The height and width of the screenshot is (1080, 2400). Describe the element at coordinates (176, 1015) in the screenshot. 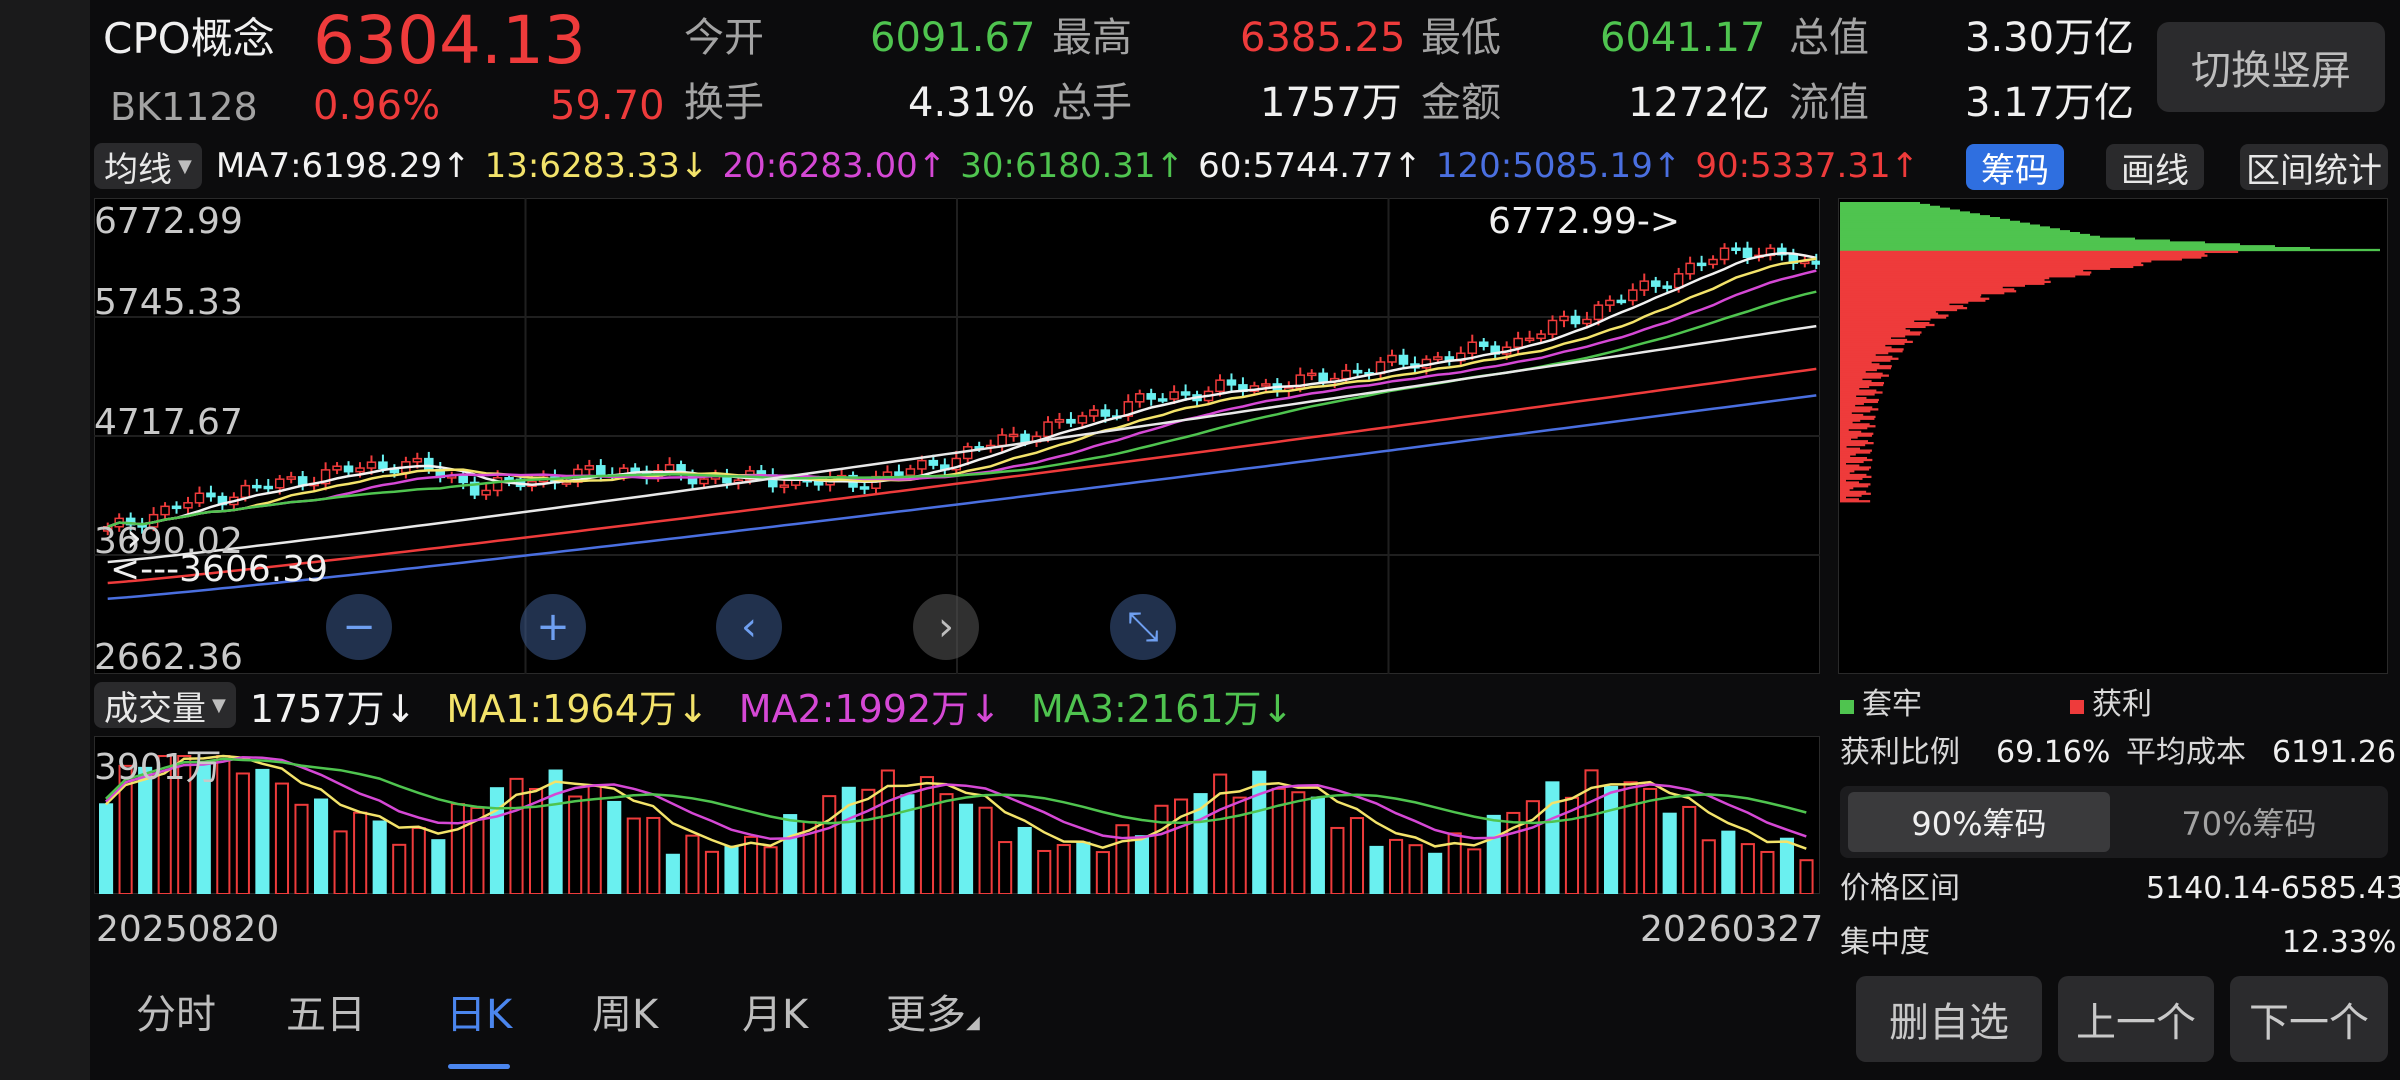

I see `tab-intraday: 分时` at that location.